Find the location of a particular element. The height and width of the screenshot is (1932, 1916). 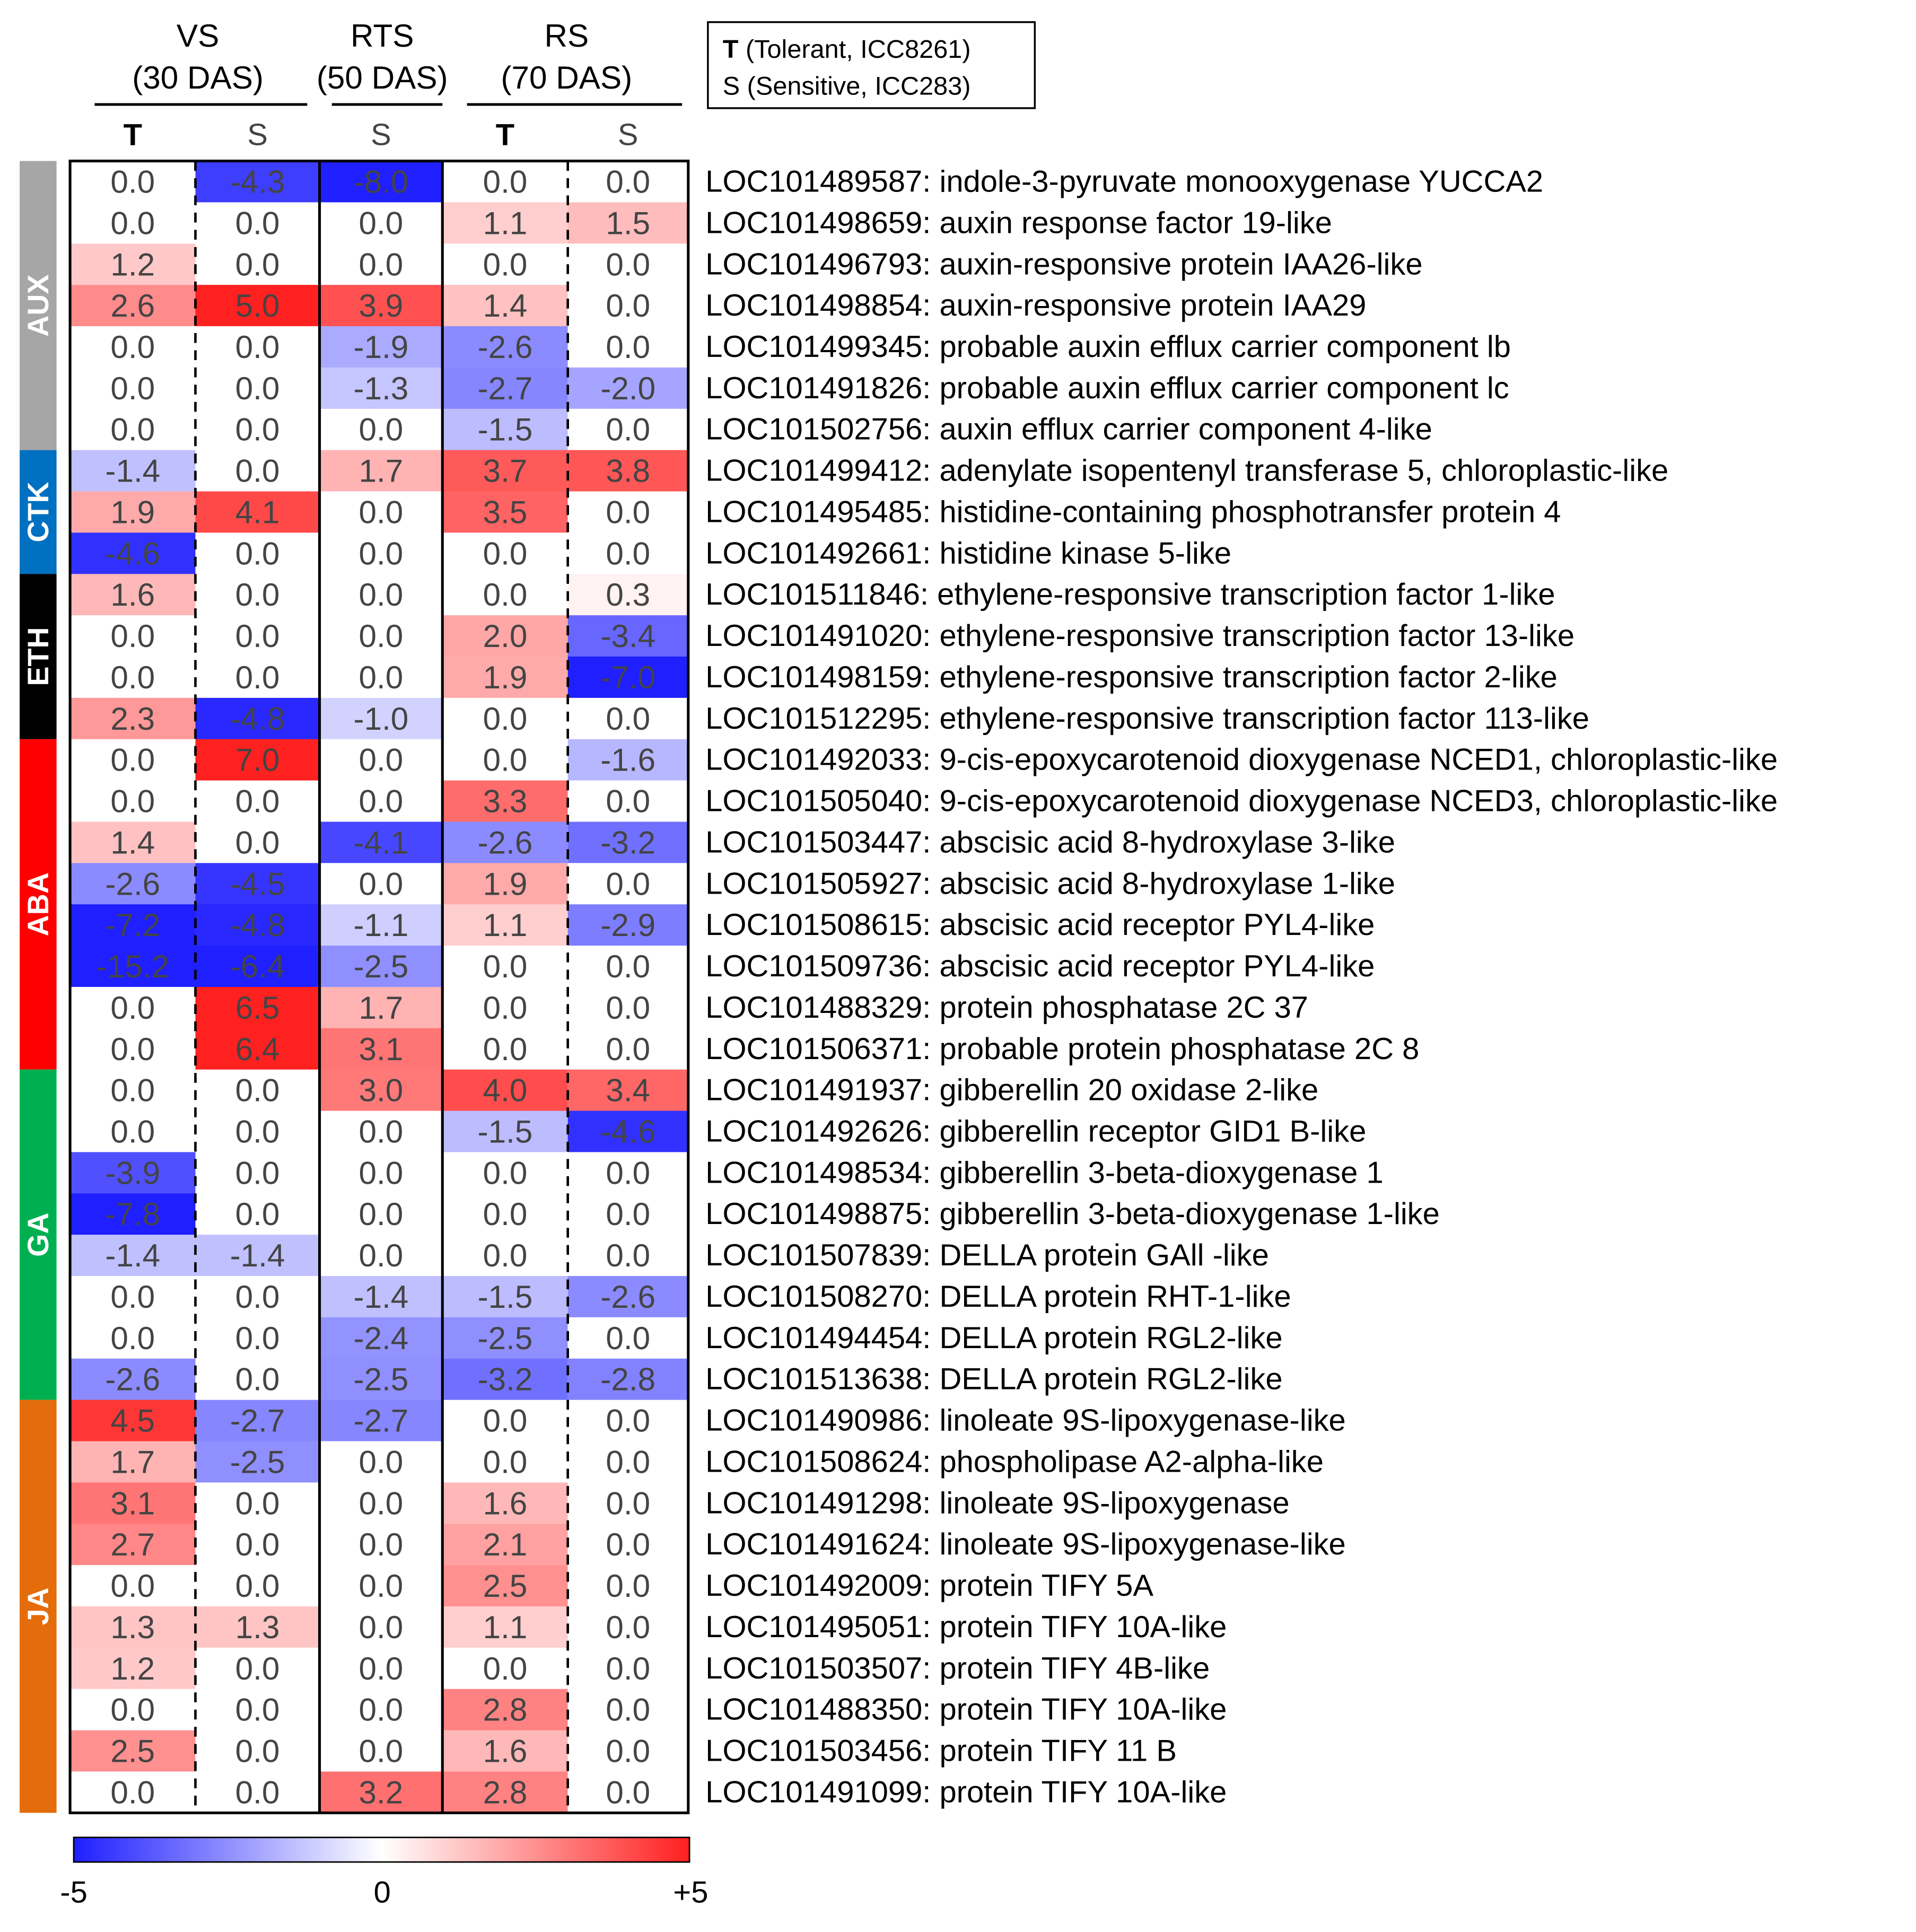

cell-value: 1.9 is located at coordinates (505, 884).